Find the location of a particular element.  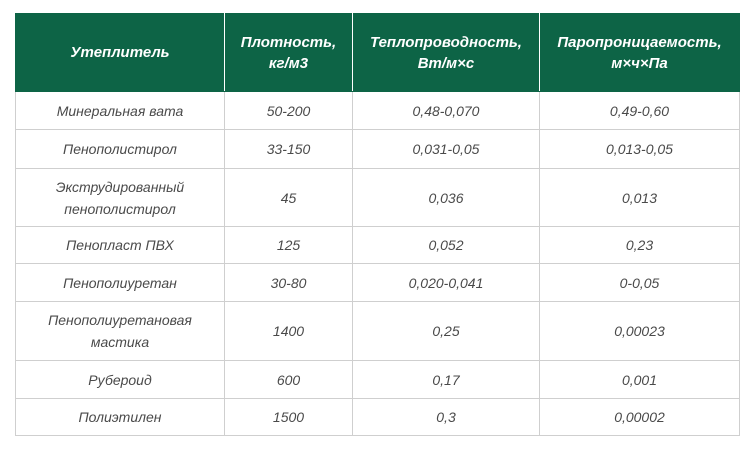

cell-density: 1400 is located at coordinates (288, 331).